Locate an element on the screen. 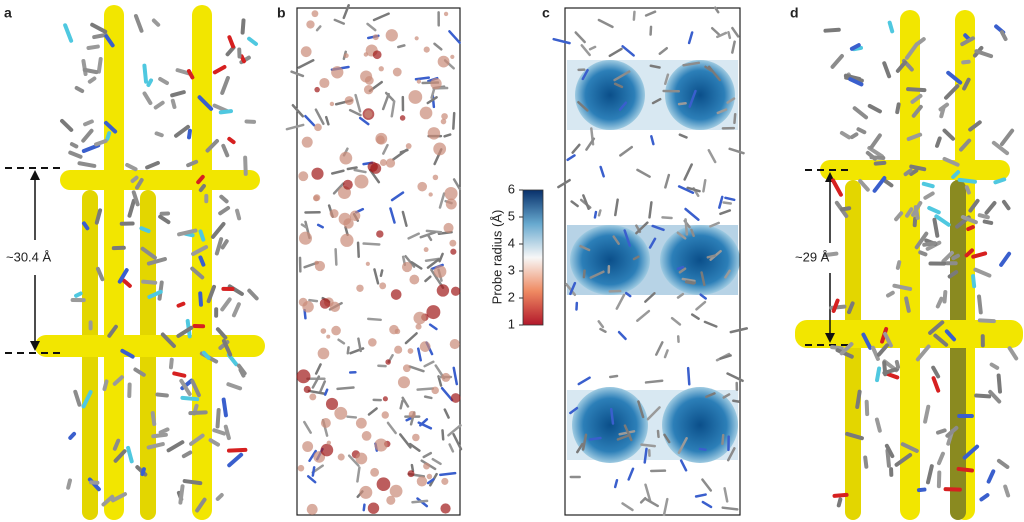 Image resolution: width=1024 pixels, height=522 pixels. colorbar is located at coordinates (533, 257).